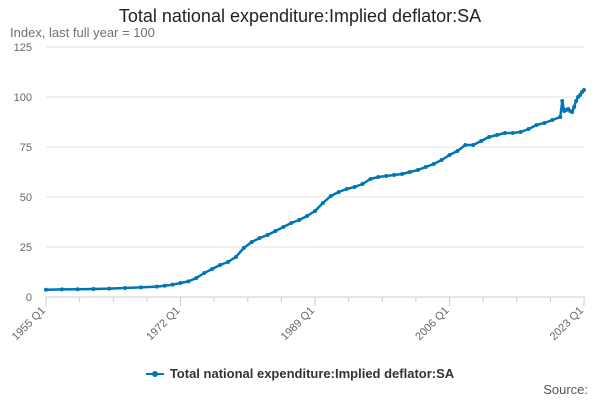 This screenshot has width=600, height=400. I want to click on chart-subtitle: Index, last full year = 100, so click(82, 32).